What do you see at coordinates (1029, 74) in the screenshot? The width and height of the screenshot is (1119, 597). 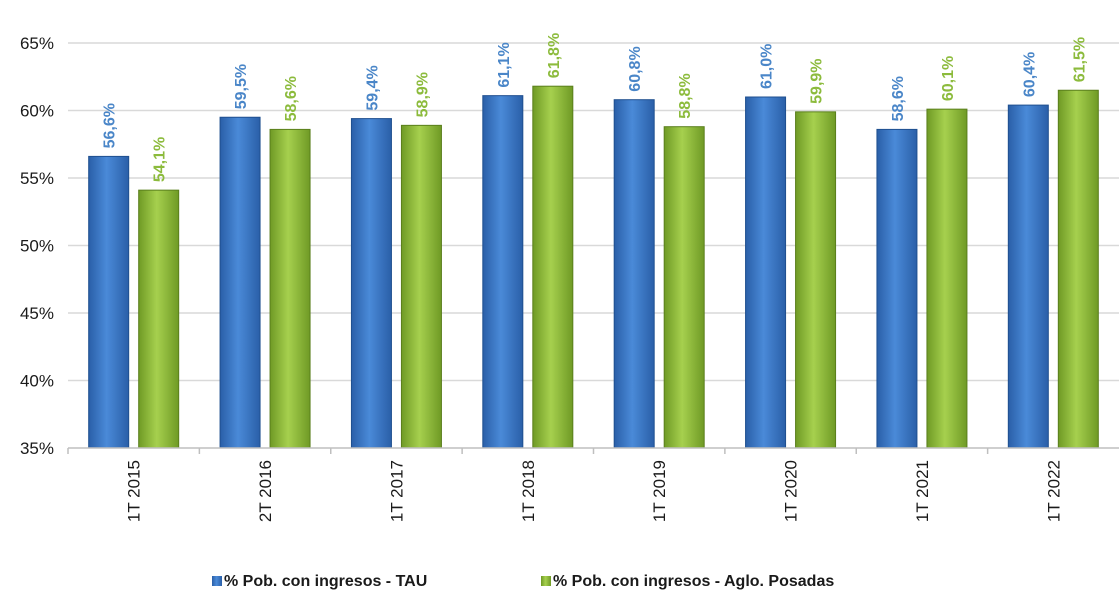 I see `data-label: 60,4%` at bounding box center [1029, 74].